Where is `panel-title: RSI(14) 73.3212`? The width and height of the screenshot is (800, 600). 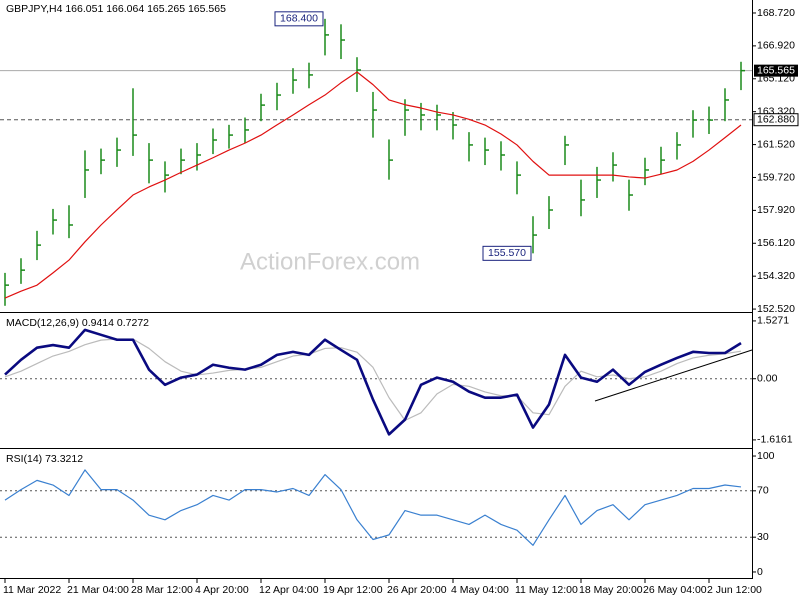 panel-title: RSI(14) 73.3212 is located at coordinates (44, 459).